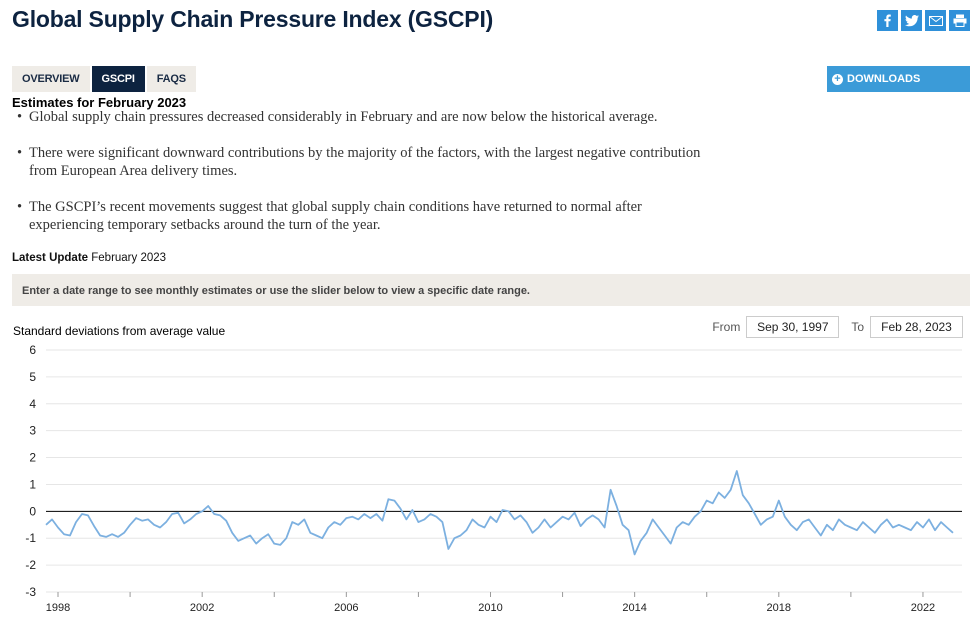 This screenshot has width=970, height=621. Describe the element at coordinates (58, 608) in the screenshot. I see `x-tick-label: 1998` at that location.